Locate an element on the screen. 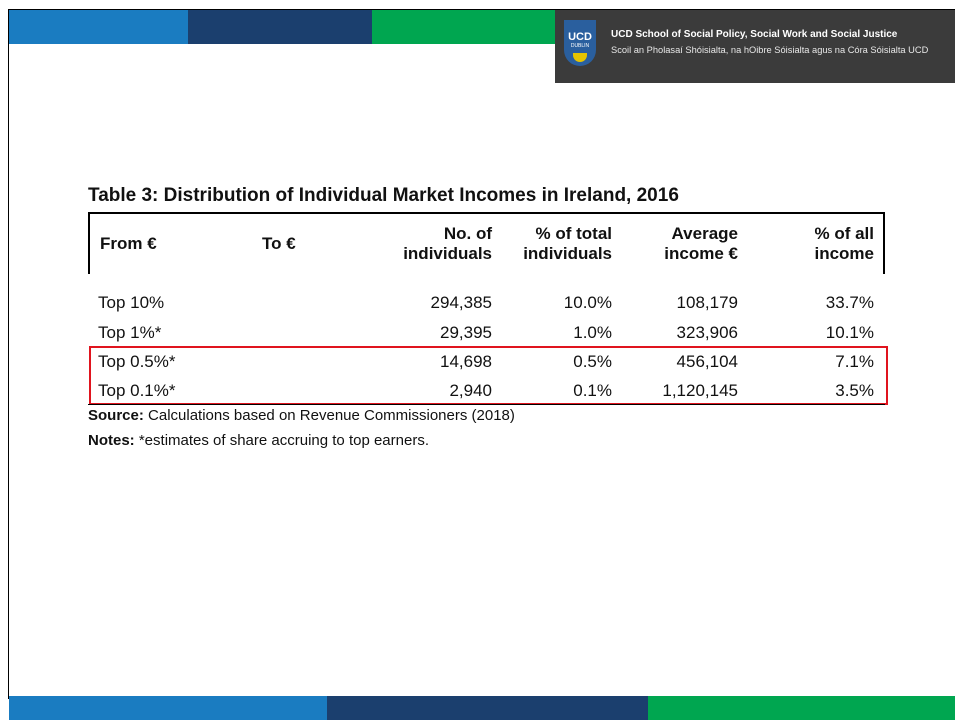  source-label: Source: is located at coordinates (116, 415).